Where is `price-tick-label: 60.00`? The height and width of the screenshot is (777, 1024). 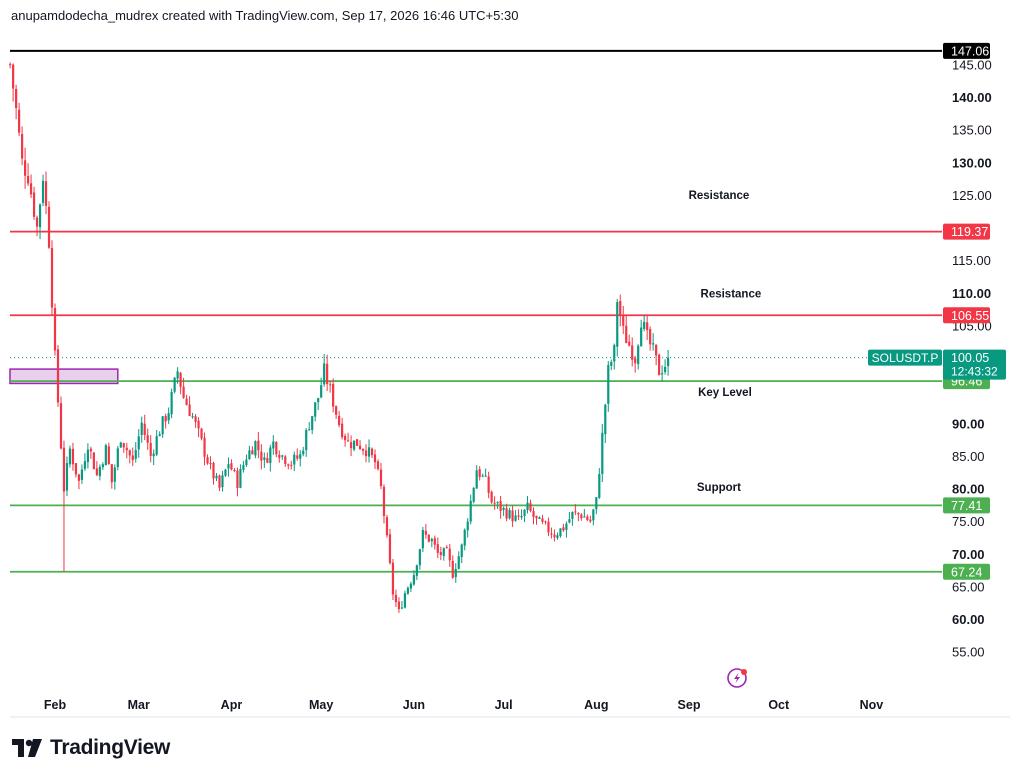 price-tick-label: 60.00 is located at coordinates (968, 619).